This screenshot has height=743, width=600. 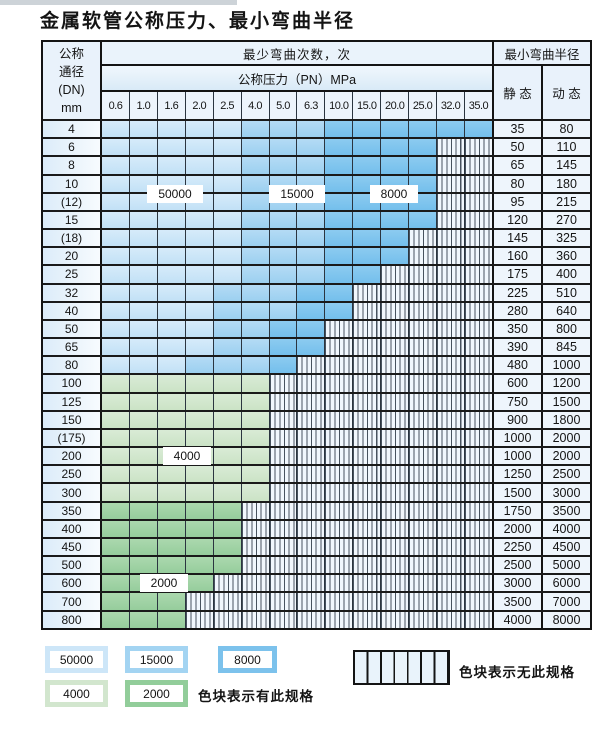 What do you see at coordinates (164, 583) in the screenshot?
I see `cycle-count-label: 2000` at bounding box center [164, 583].